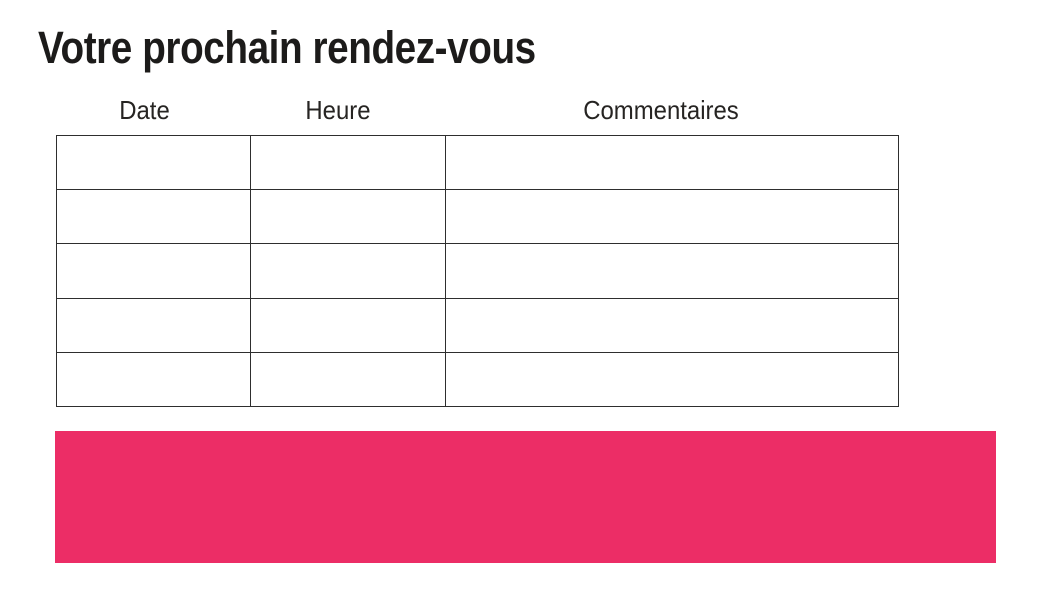  What do you see at coordinates (661, 110) in the screenshot?
I see `column-header-commentaires: Commentaires` at bounding box center [661, 110].